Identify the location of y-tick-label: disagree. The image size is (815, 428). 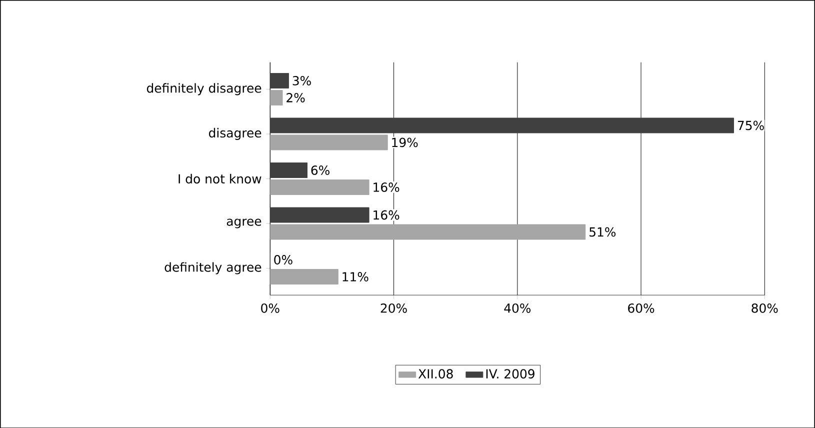
(235, 134).